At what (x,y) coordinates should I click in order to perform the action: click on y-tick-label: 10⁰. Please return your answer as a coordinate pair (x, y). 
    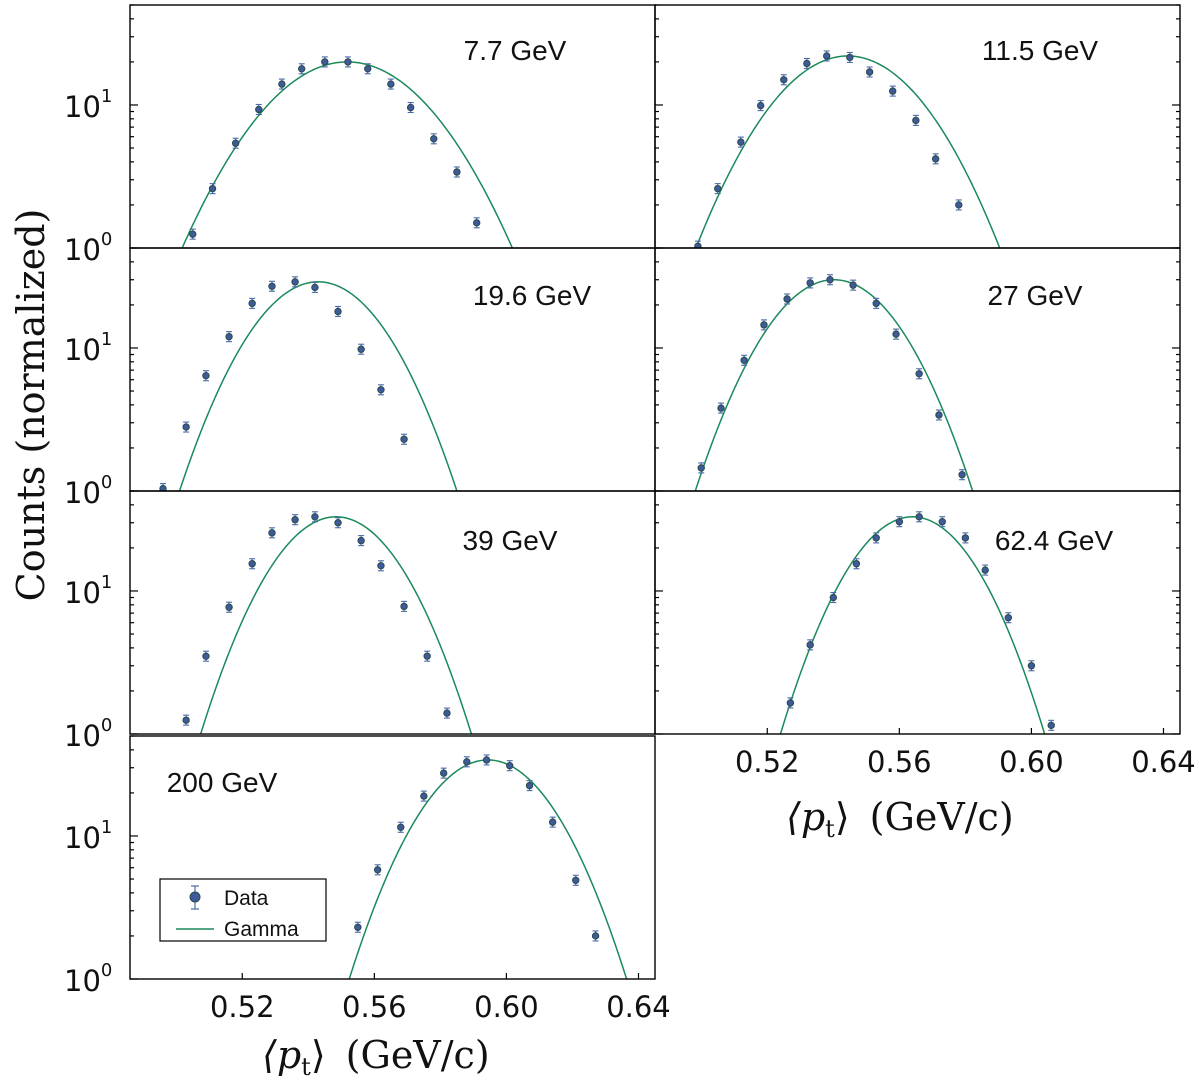
    Looking at the image, I should click on (88, 248).